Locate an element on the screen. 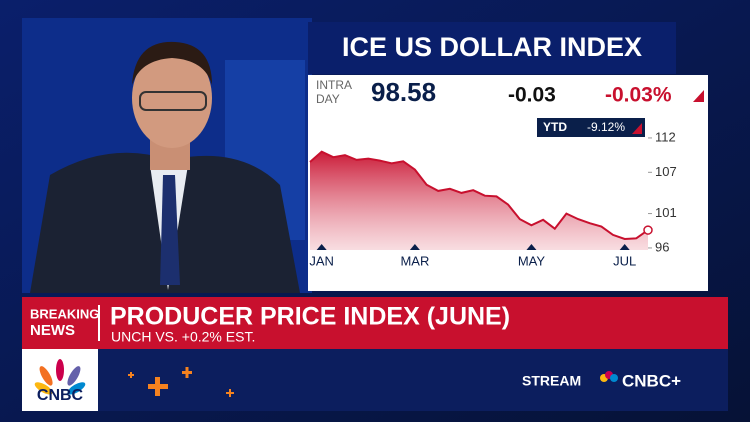  breaking-tag: BREAKING is located at coordinates (64, 313).